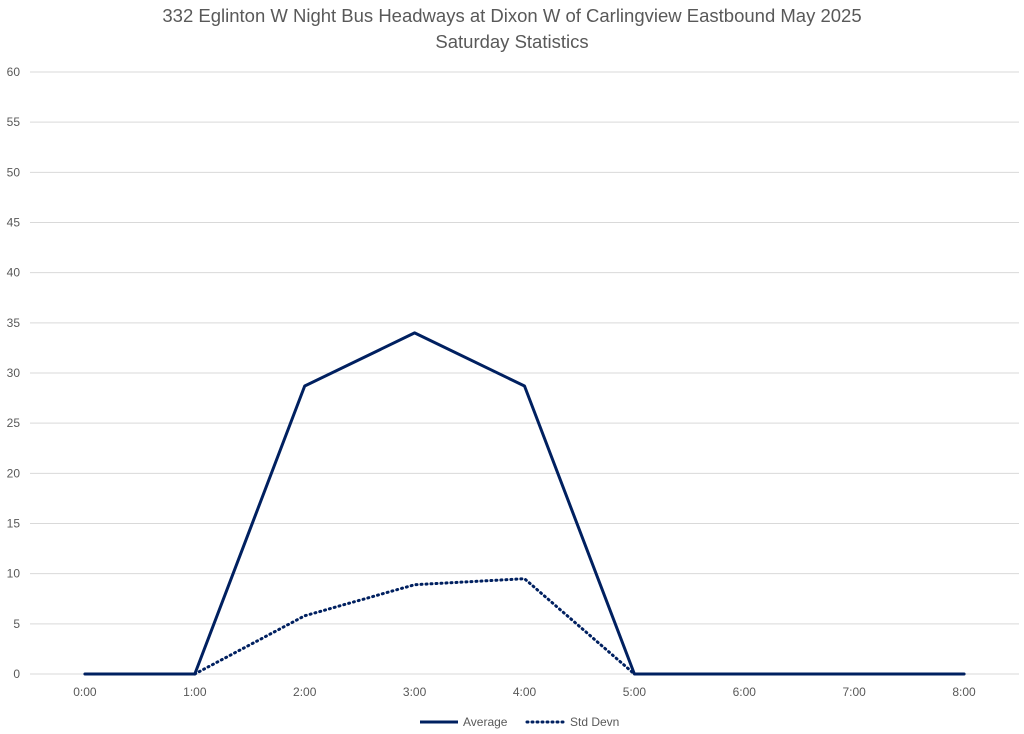 The width and height of the screenshot is (1024, 734). Describe the element at coordinates (14, 72) in the screenshot. I see `y-tick-label: 60` at that location.